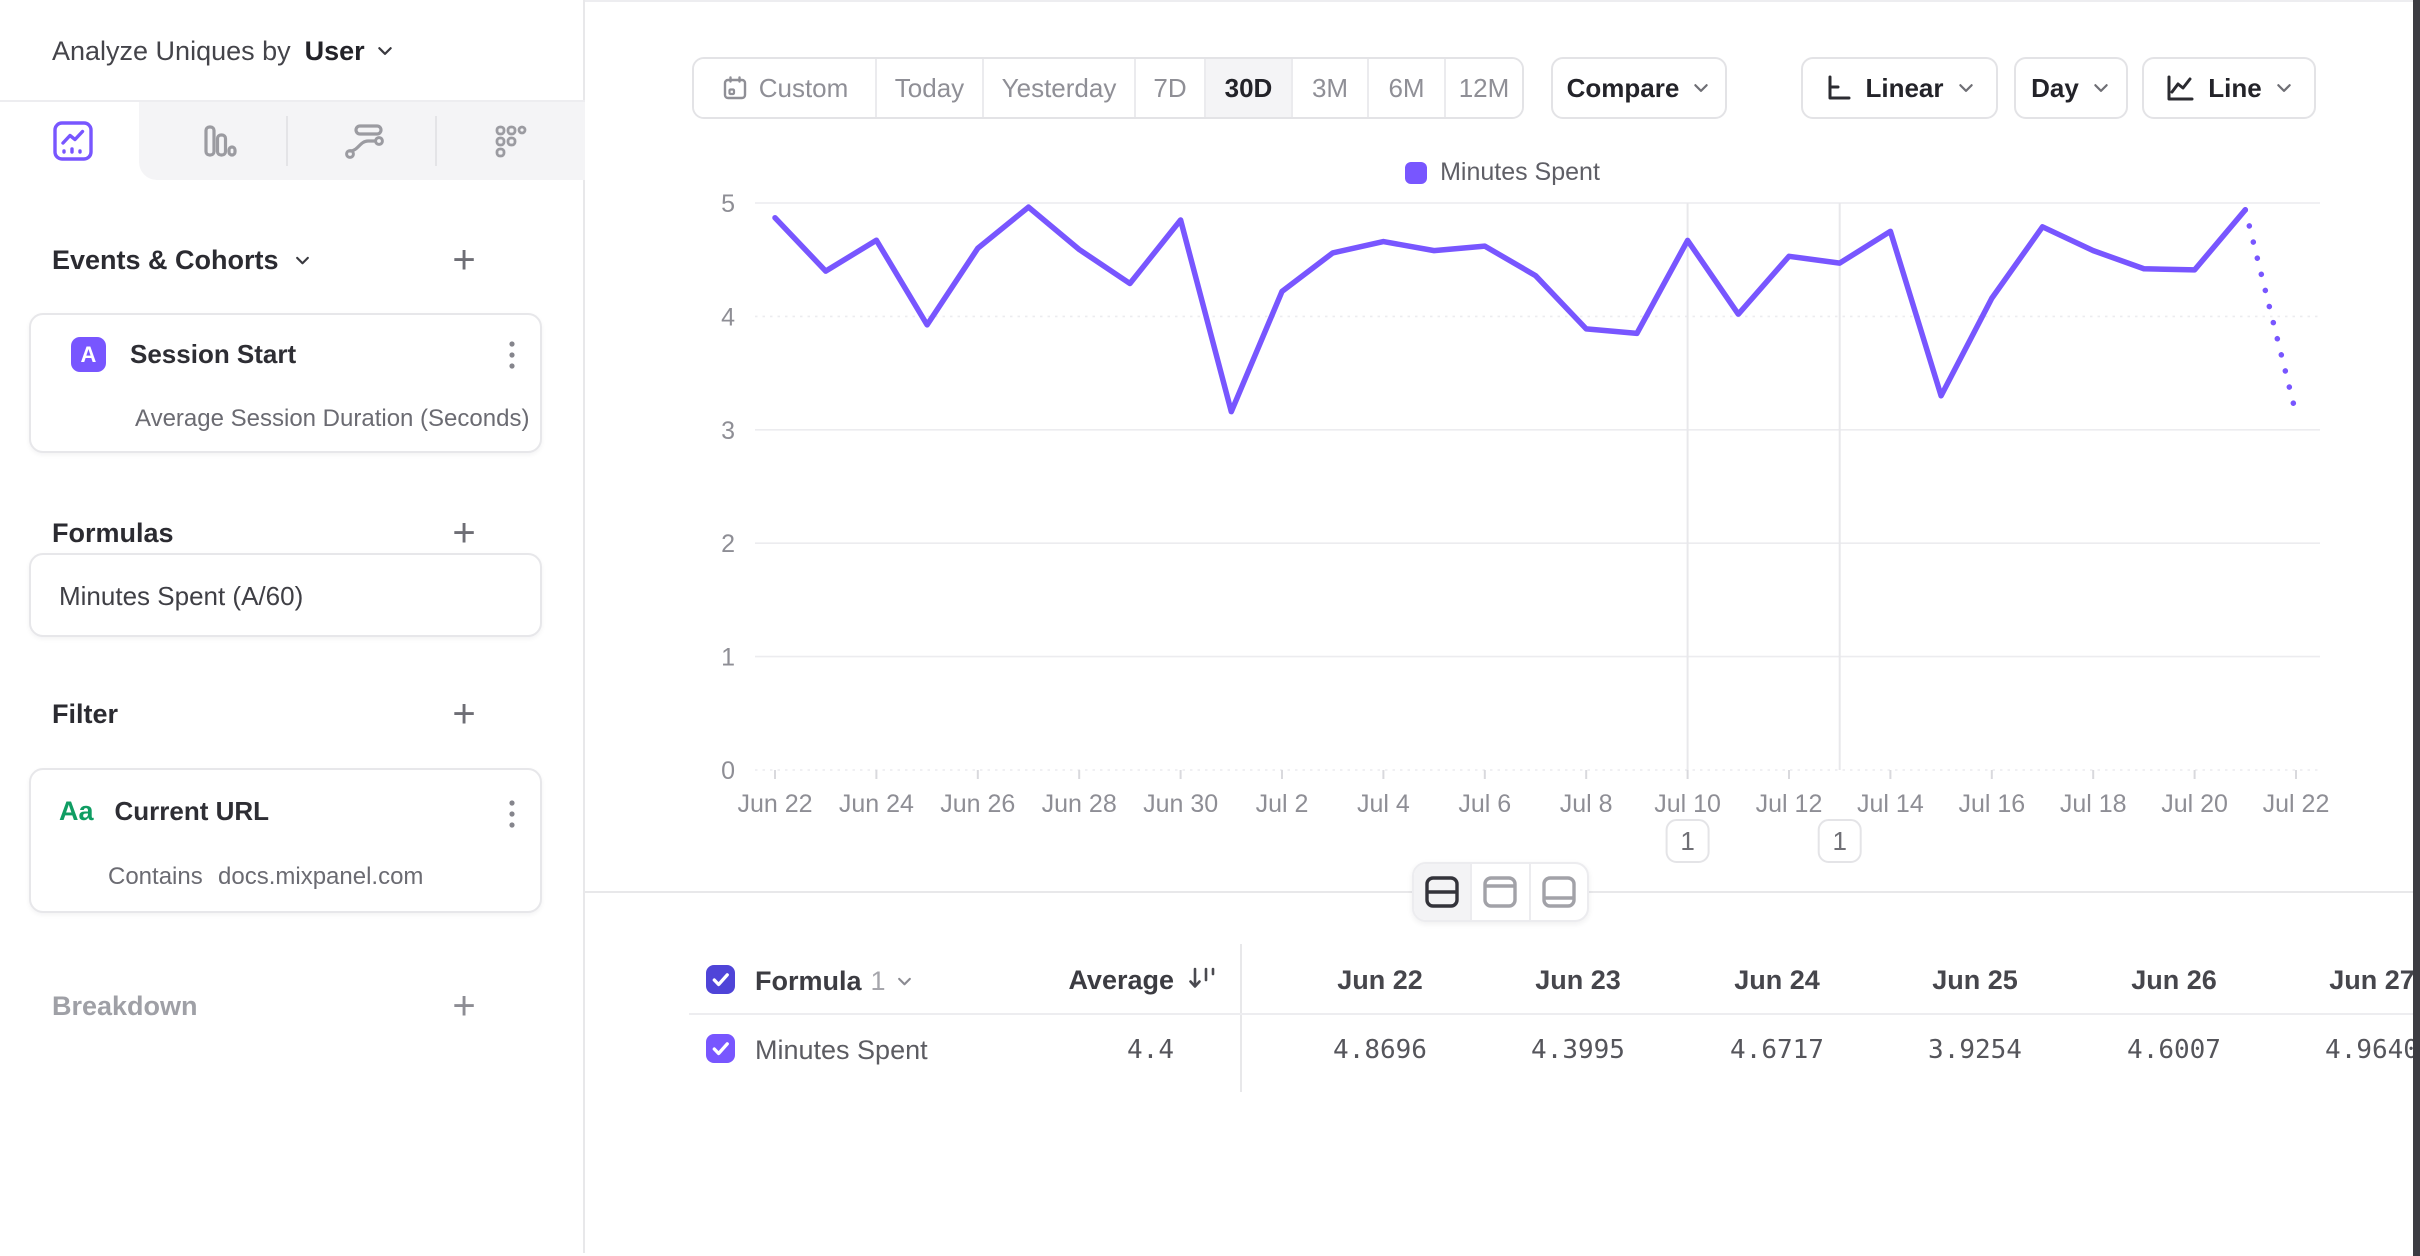  What do you see at coordinates (213, 354) in the screenshot?
I see `event-name: Session Start` at bounding box center [213, 354].